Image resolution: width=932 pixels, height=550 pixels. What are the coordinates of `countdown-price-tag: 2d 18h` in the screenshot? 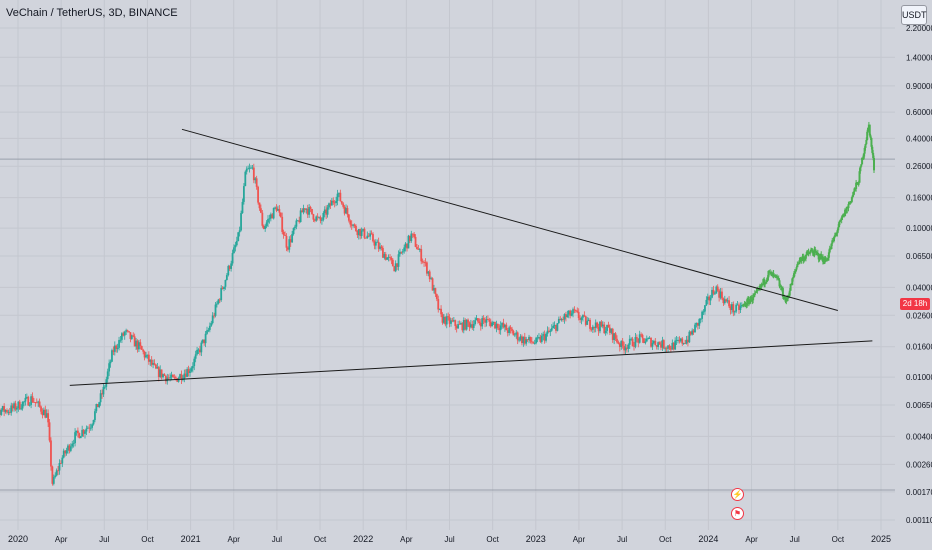 It's located at (915, 304).